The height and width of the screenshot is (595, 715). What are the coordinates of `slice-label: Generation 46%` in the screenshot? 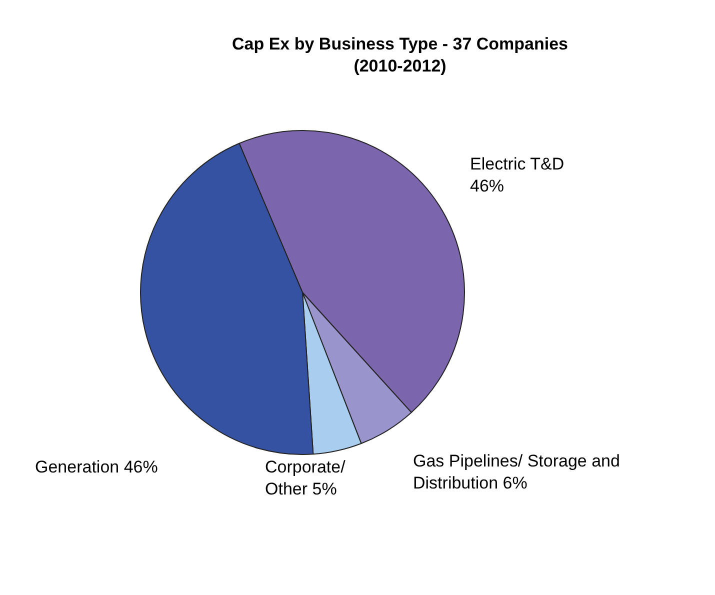 It's located at (96, 467).